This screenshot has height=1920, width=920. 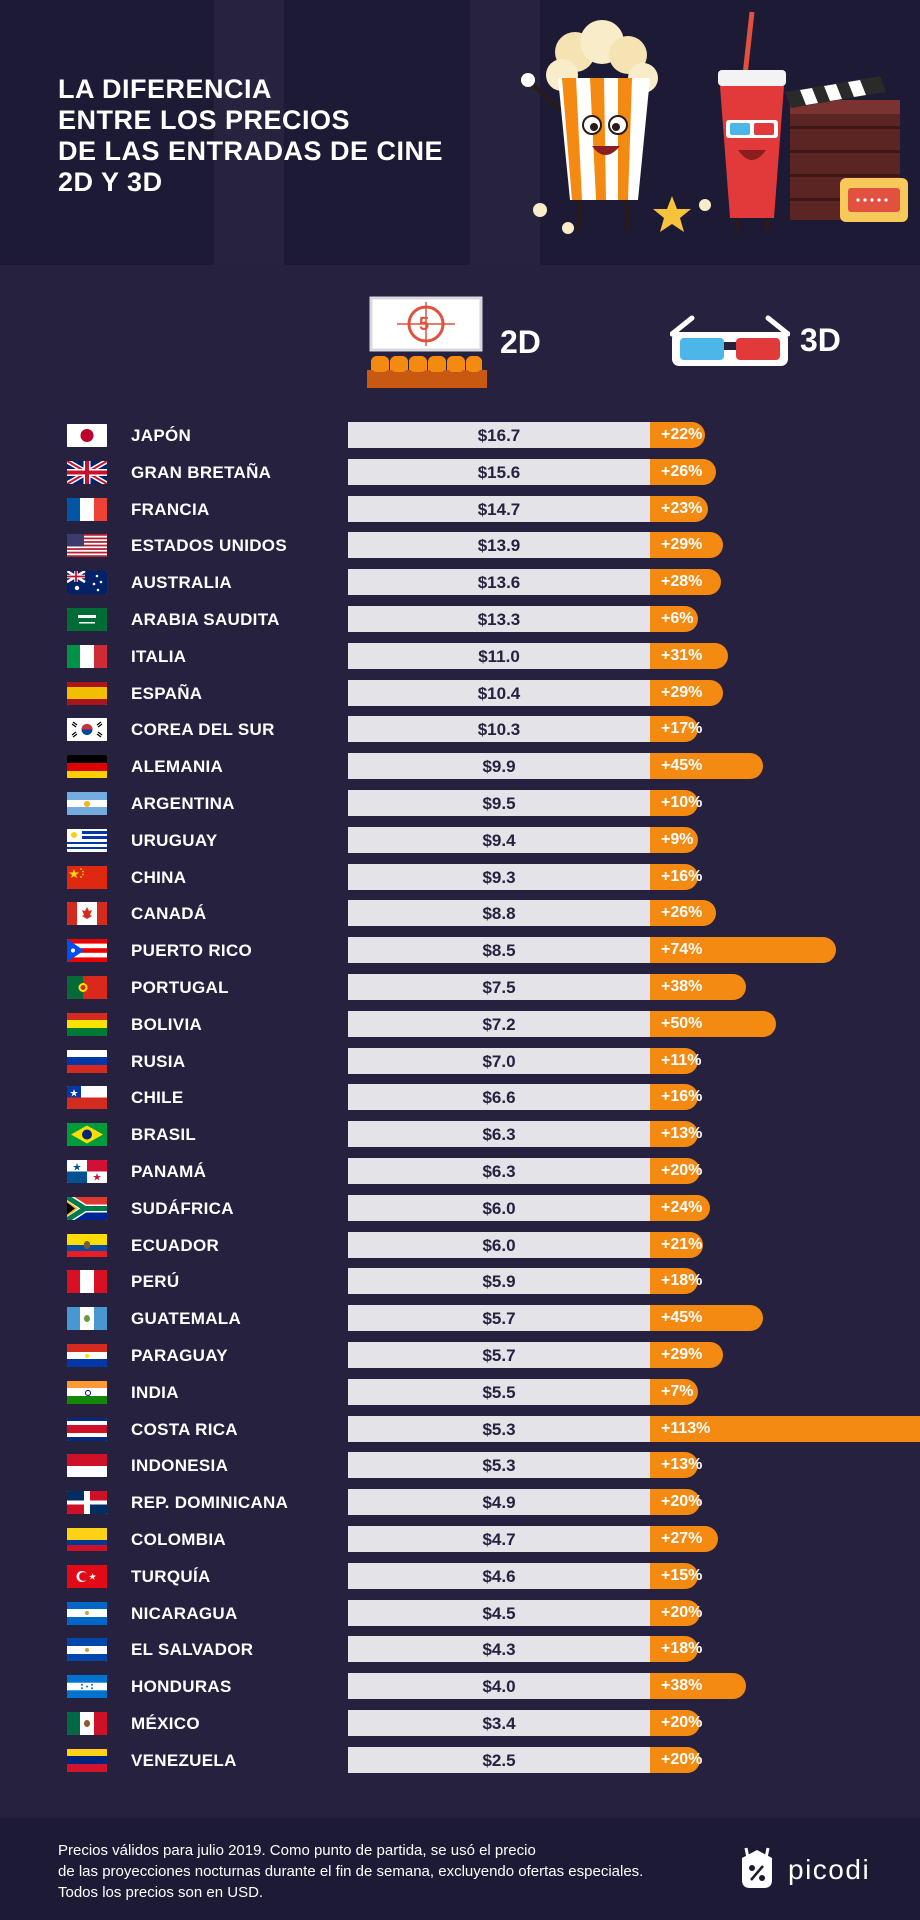 I want to click on pct-3d-label: +74%, so click(x=682, y=950).